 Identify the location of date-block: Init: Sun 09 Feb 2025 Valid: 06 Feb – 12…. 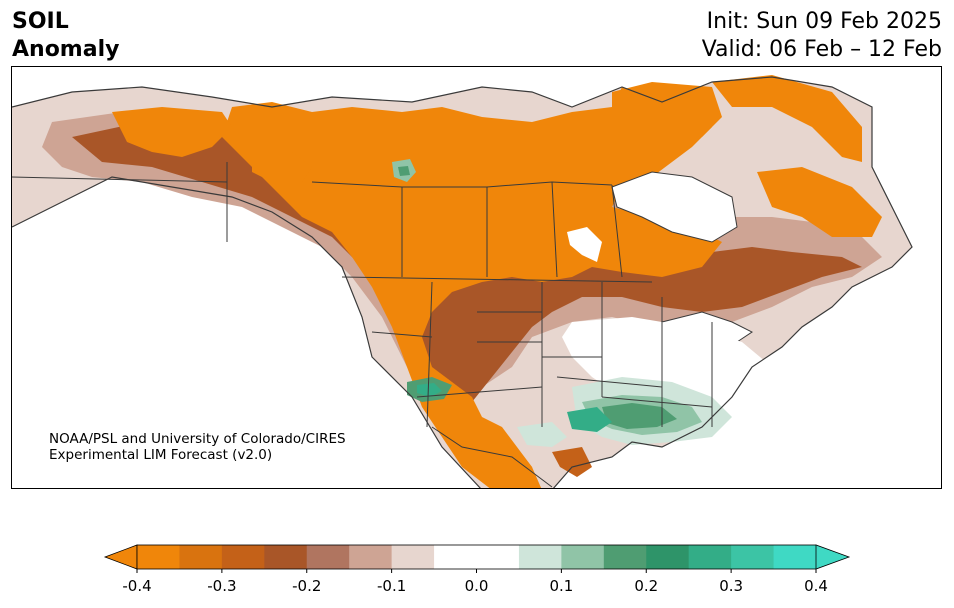
(822, 36).